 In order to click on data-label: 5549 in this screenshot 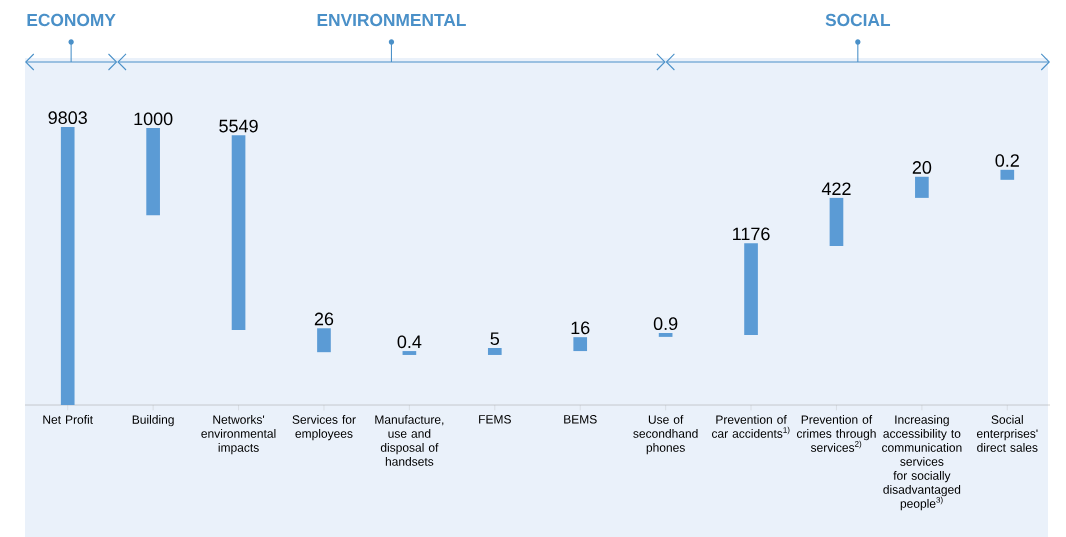, I will do `click(238, 126)`.